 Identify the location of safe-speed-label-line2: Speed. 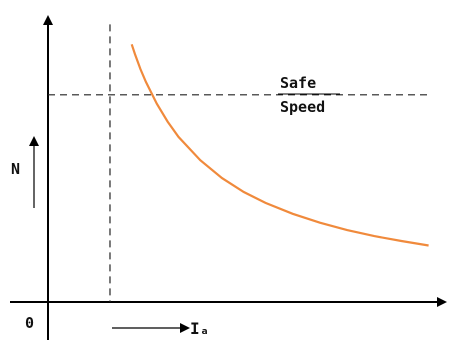
(302, 107).